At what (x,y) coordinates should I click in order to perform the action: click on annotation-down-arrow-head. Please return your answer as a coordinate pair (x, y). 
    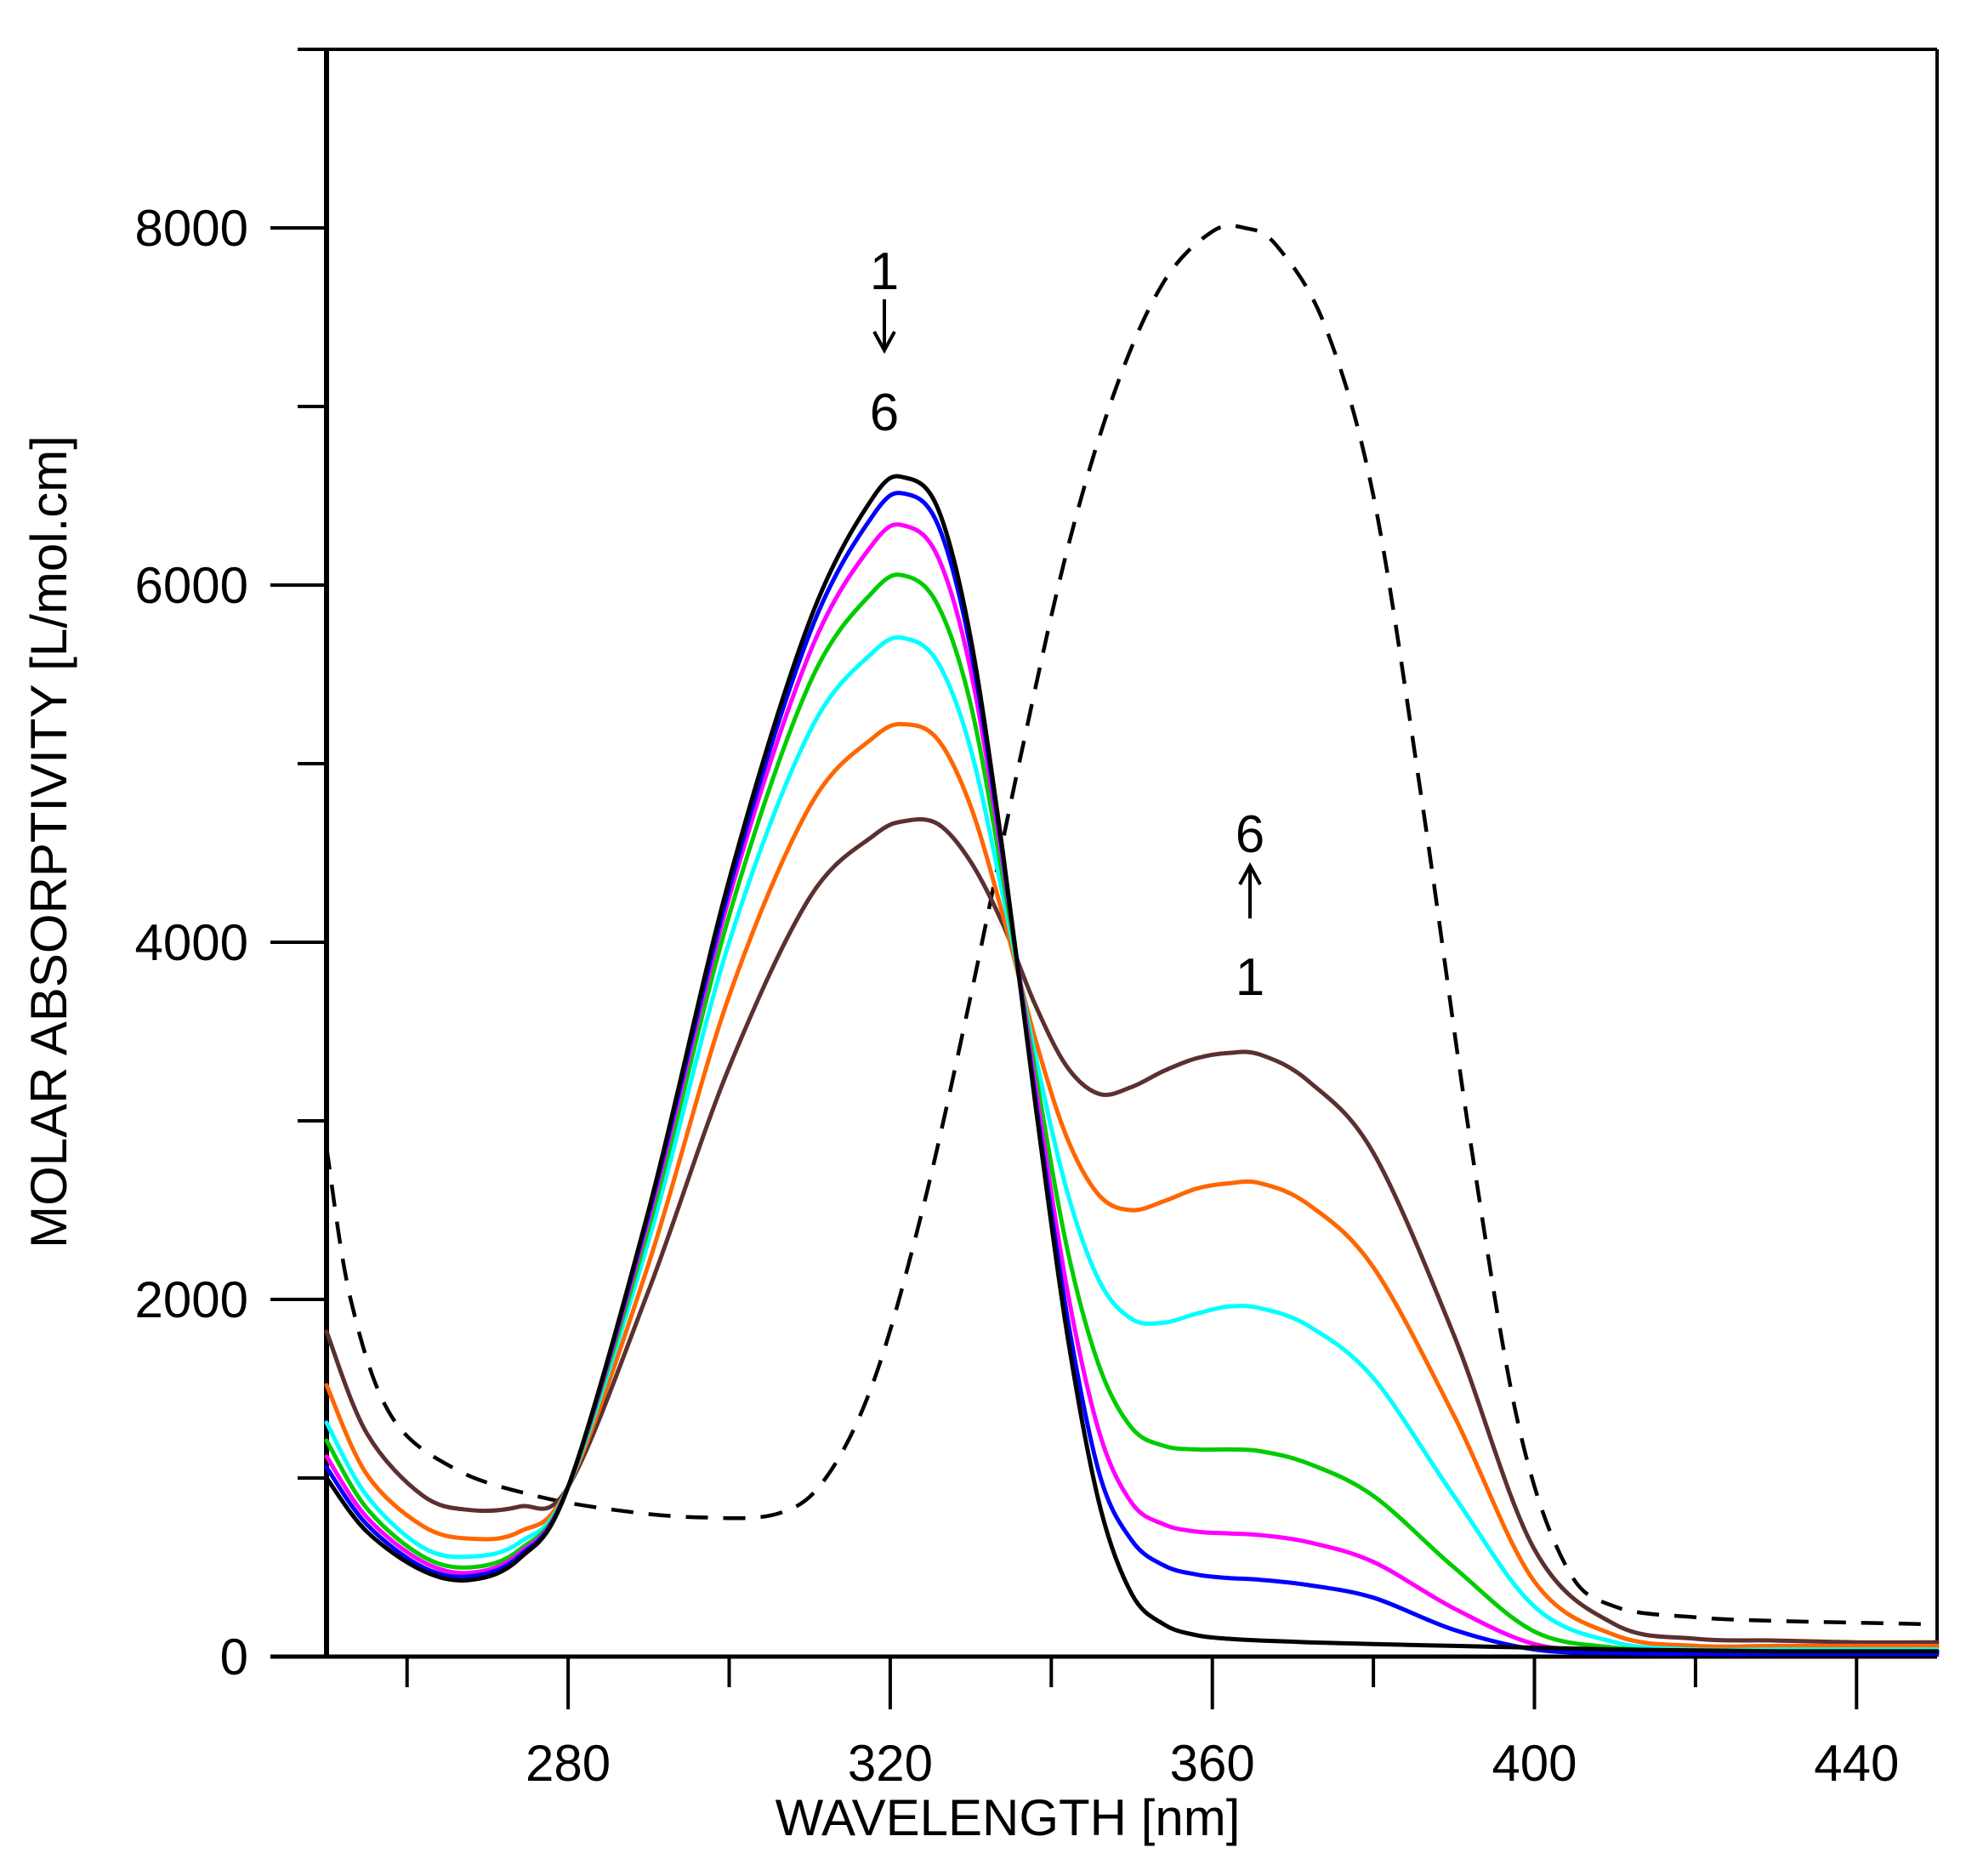
    Looking at the image, I should click on (884, 343).